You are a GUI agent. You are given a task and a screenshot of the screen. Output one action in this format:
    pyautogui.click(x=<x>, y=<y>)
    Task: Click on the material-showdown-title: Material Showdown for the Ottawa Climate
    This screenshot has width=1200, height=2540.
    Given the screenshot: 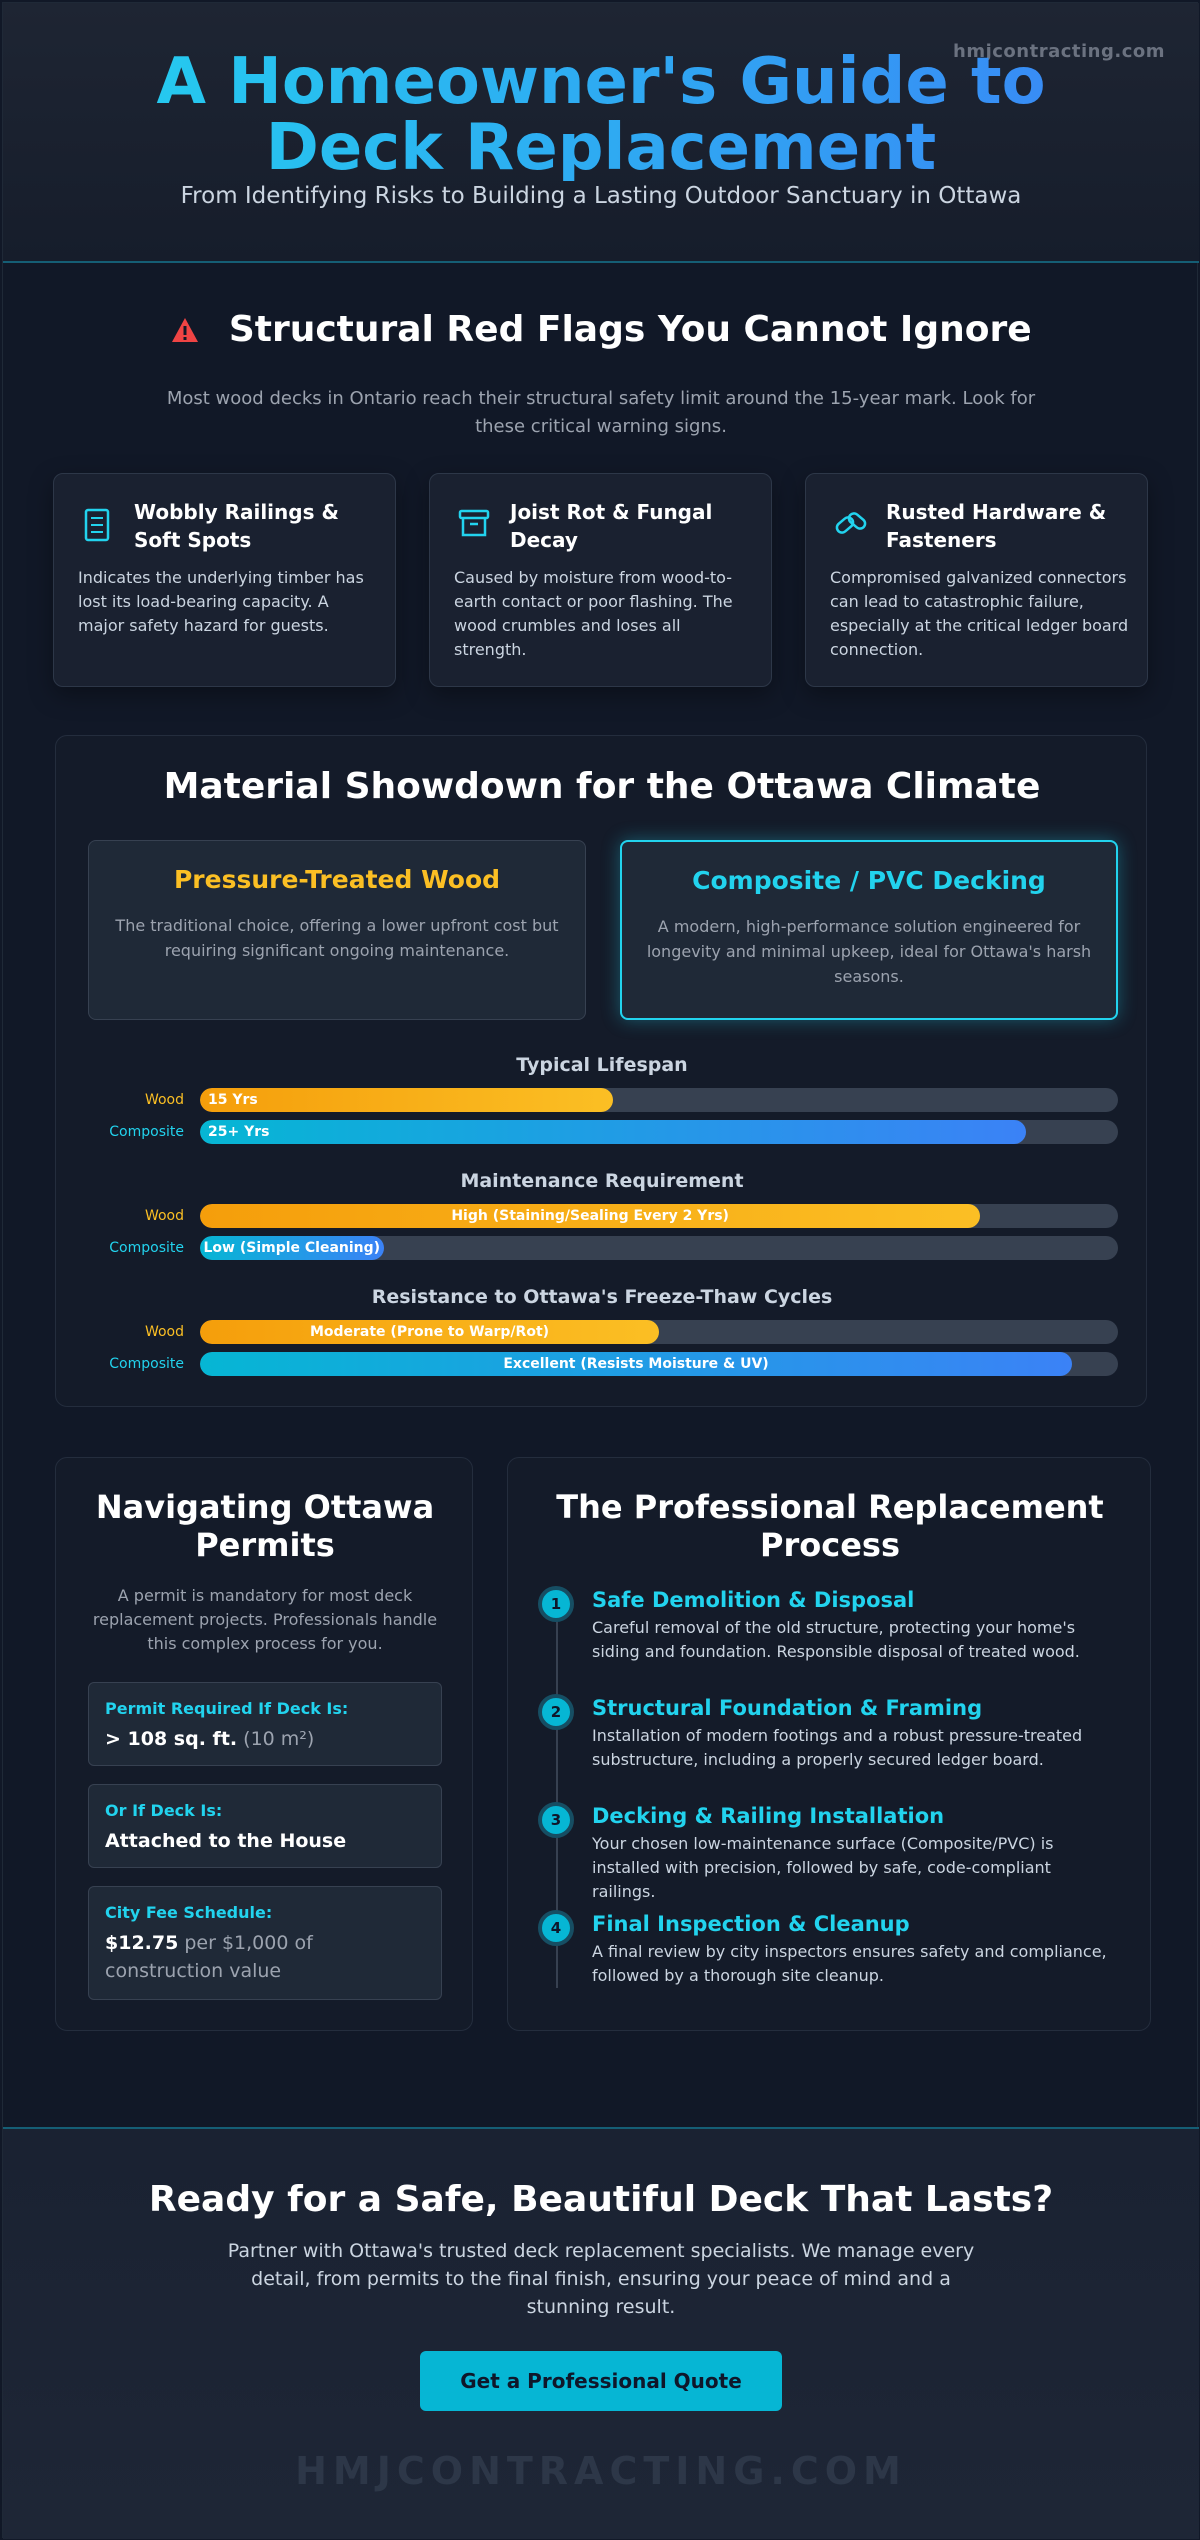 What is the action you would take?
    pyautogui.click(x=602, y=786)
    